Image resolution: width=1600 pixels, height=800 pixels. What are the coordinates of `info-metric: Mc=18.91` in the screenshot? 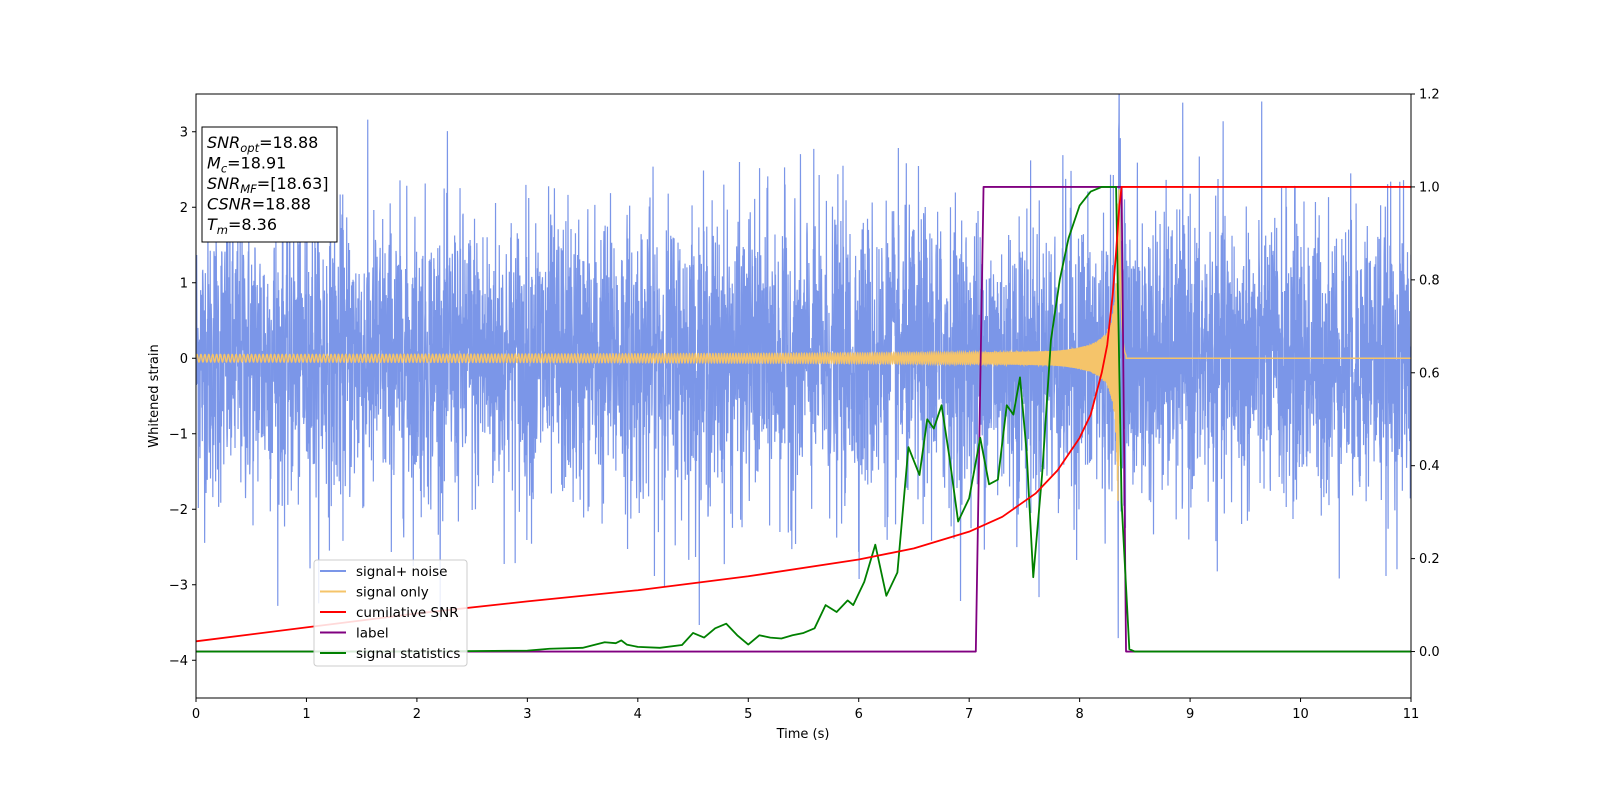 It's located at (246, 165).